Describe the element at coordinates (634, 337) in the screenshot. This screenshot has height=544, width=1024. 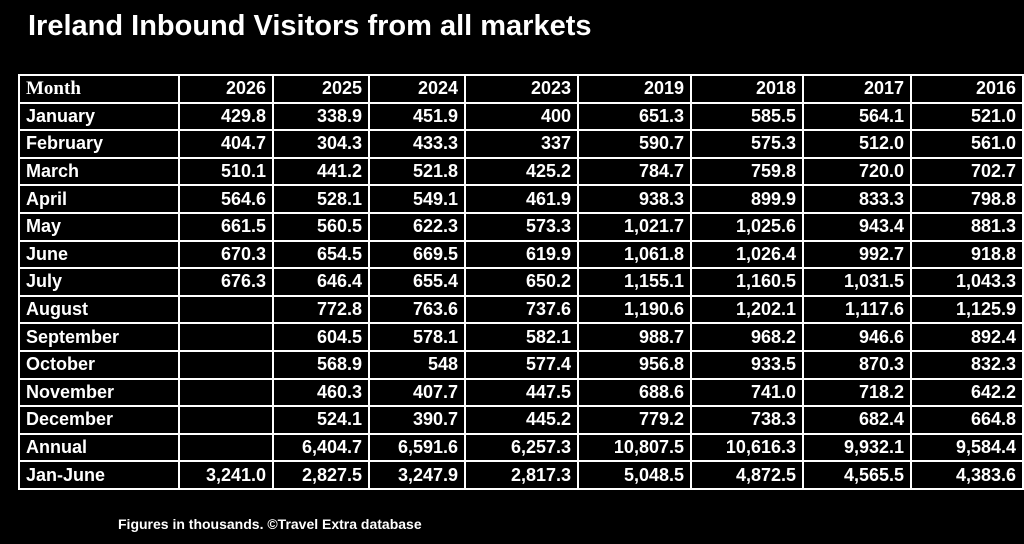
I see `cell: 988.7` at that location.